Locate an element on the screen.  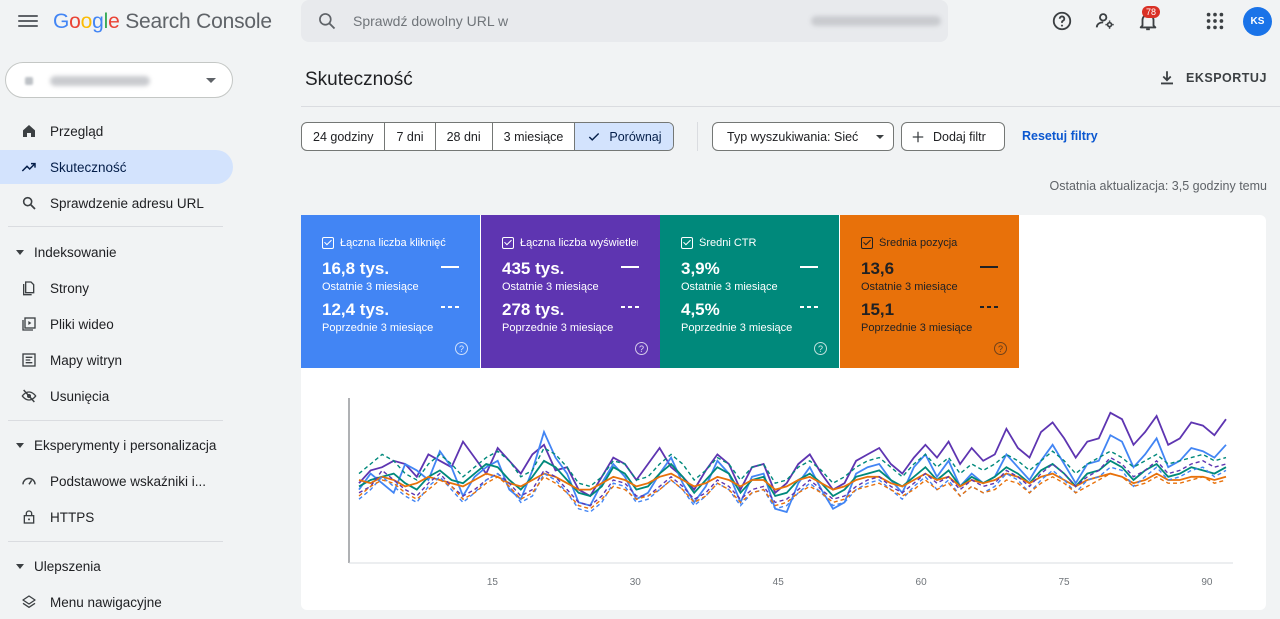
date-range-3m: 3 miesiące is located at coordinates (534, 136).